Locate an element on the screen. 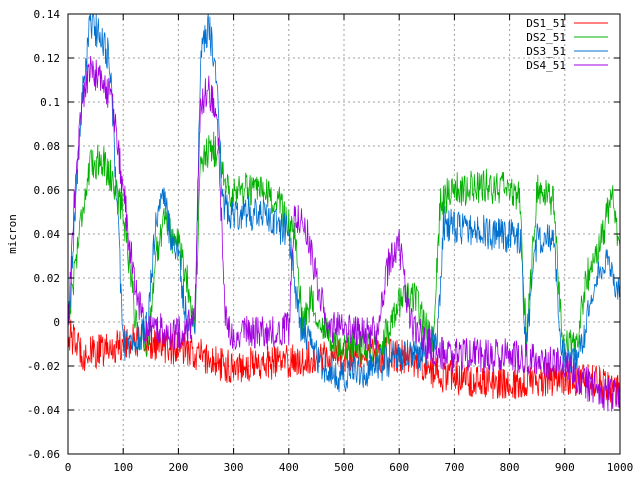 This screenshot has height=480, width=640. y-tick-label: 0.02 is located at coordinates (47, 278).